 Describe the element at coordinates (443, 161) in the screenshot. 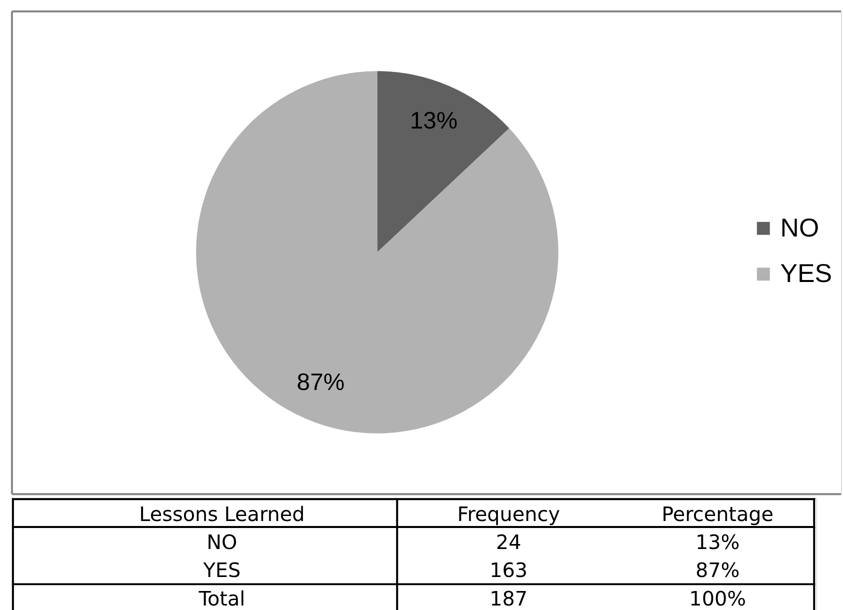

I see `pie-slice` at that location.